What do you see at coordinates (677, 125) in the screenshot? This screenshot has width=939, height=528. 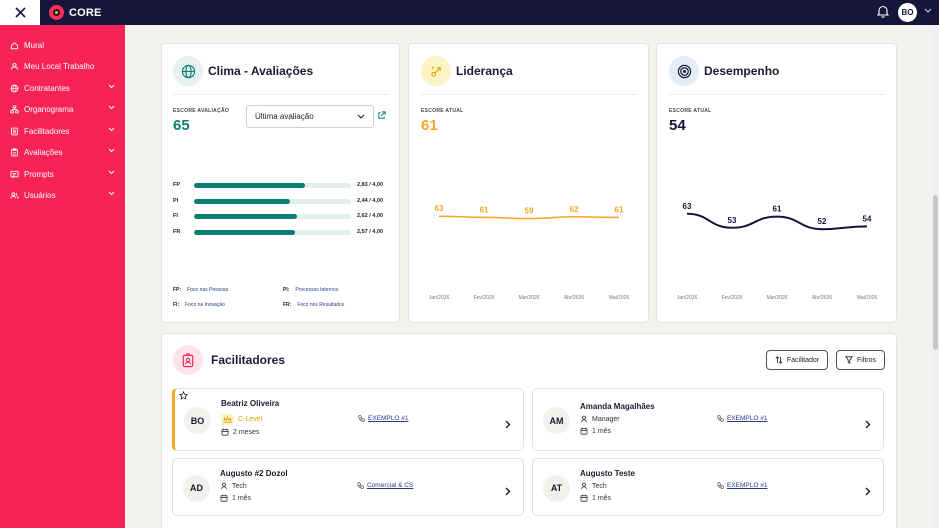 I see `desempenho-score: 54` at bounding box center [677, 125].